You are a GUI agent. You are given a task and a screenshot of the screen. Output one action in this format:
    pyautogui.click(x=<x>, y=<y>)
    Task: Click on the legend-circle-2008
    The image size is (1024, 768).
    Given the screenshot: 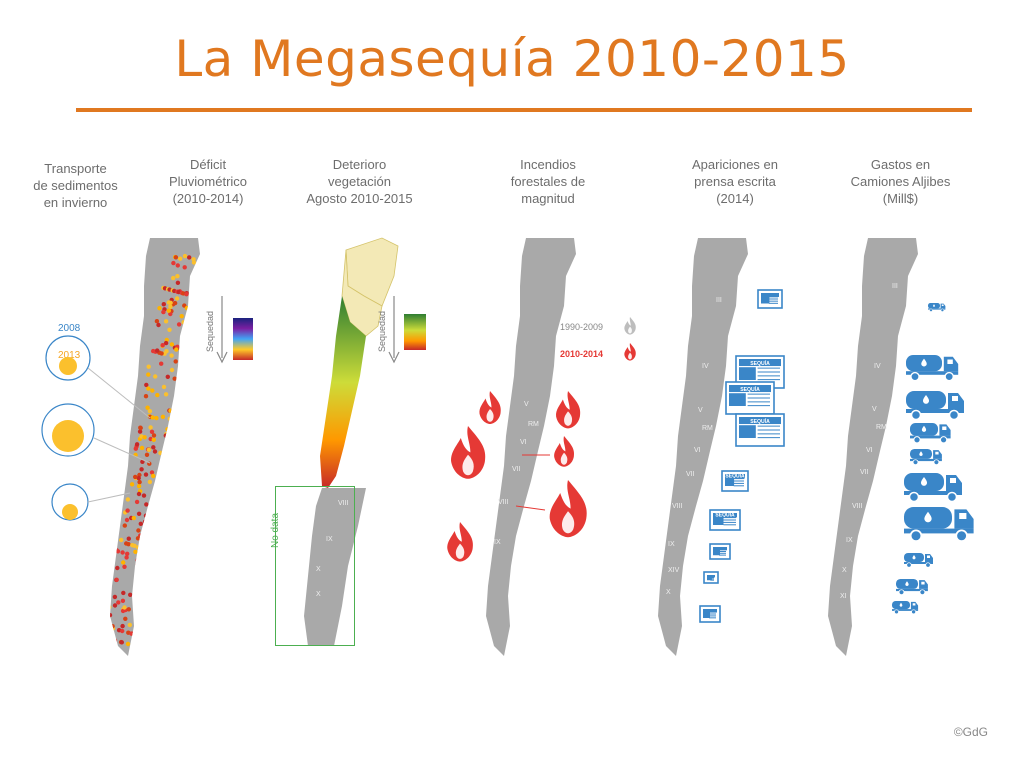 What is the action you would take?
    pyautogui.click(x=68, y=430)
    